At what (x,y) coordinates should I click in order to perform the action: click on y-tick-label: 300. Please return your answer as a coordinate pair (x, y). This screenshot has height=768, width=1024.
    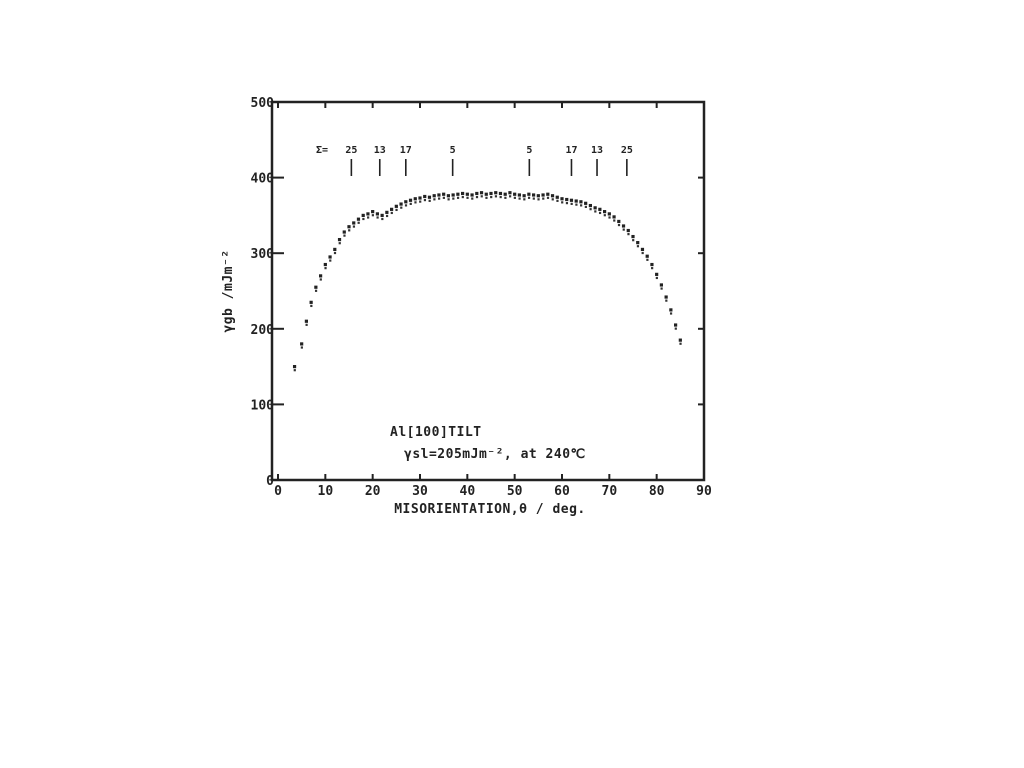
    Looking at the image, I should click on (263, 254).